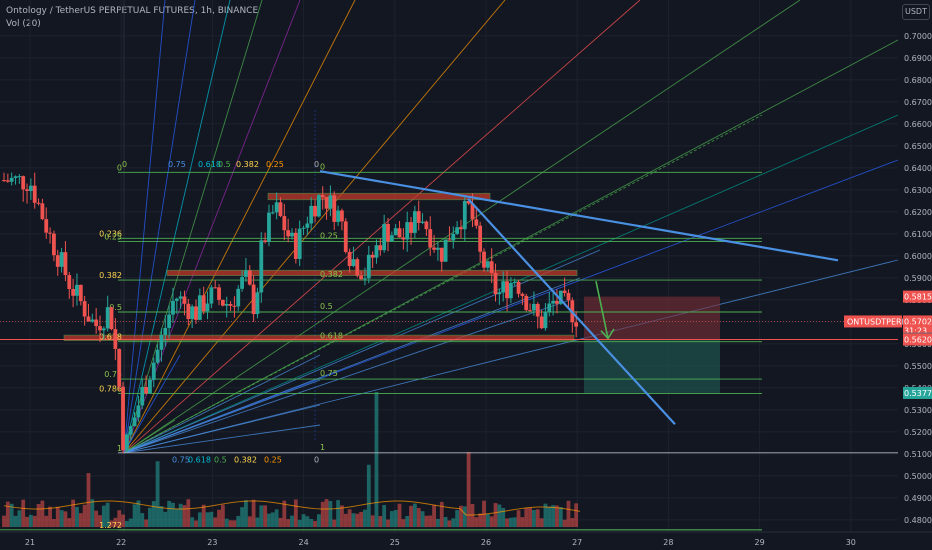 The height and width of the screenshot is (550, 932). I want to click on price-tick-label: 0.5100, so click(918, 454).